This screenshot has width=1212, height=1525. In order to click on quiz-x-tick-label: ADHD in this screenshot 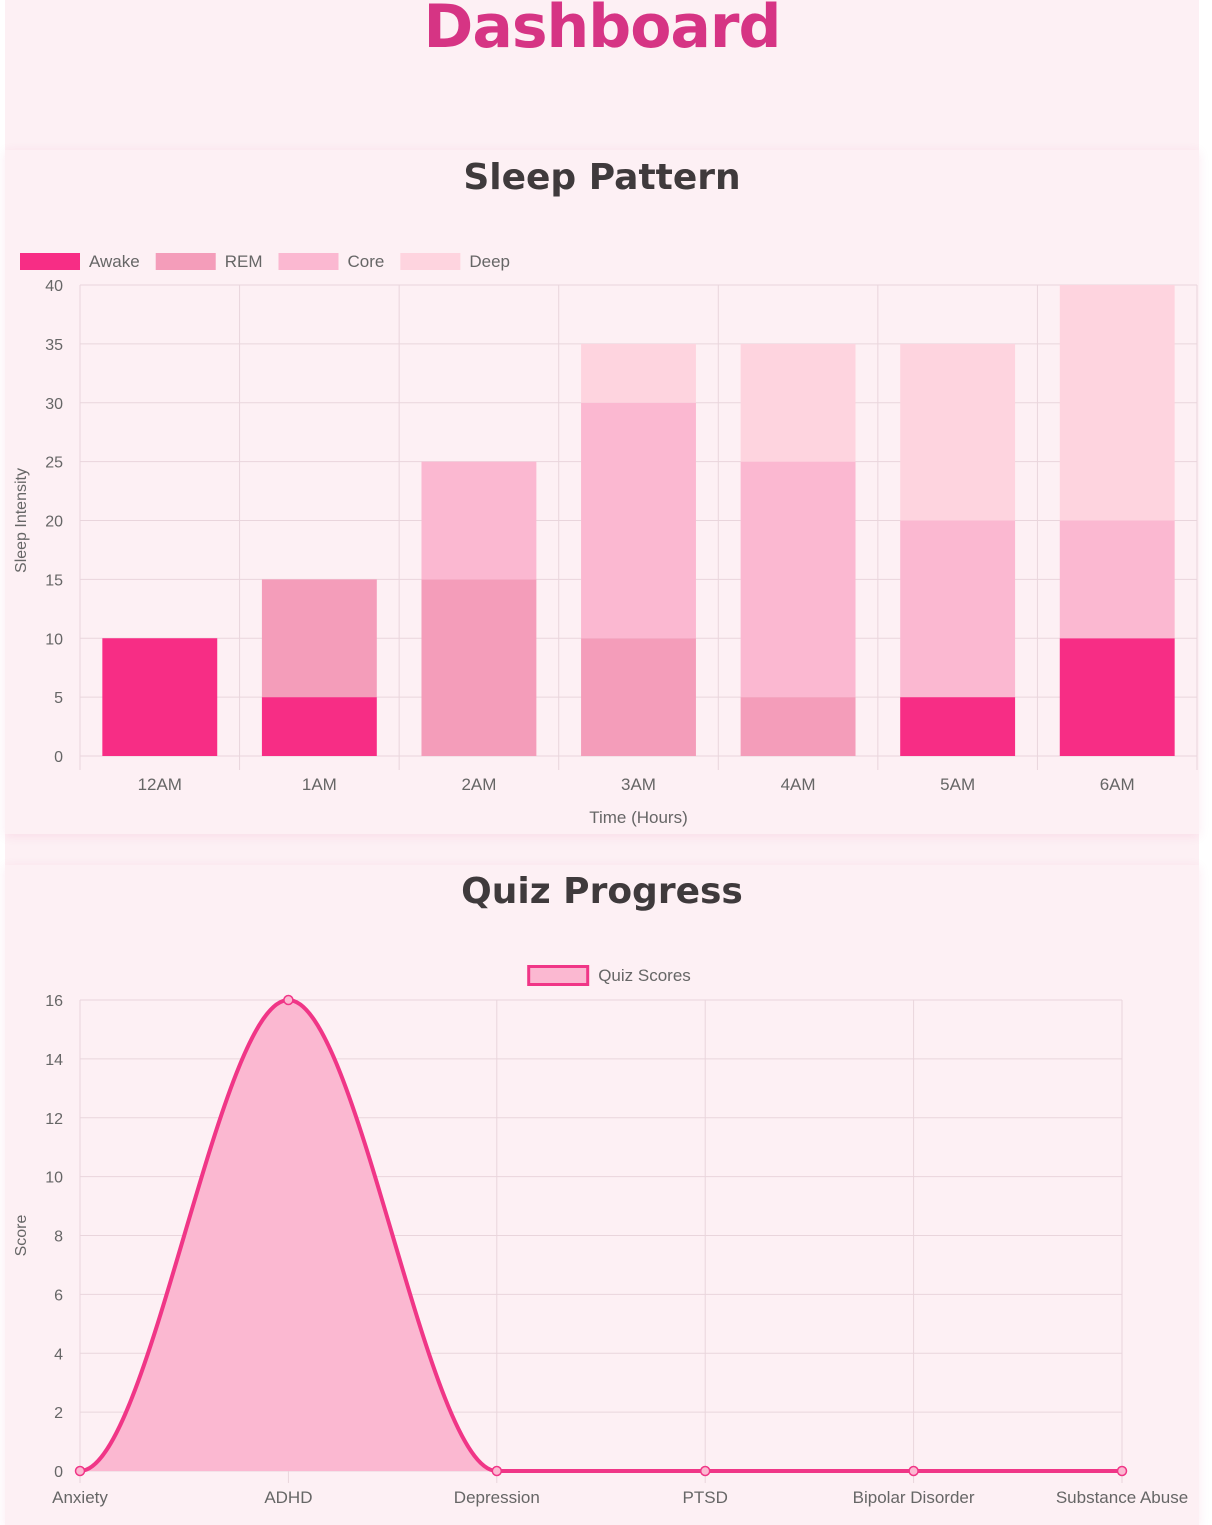, I will do `click(288, 1497)`.